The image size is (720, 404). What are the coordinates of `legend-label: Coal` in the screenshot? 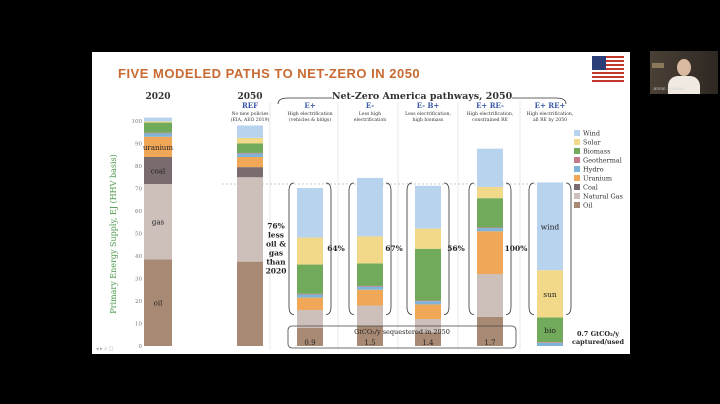 It's located at (590, 188).